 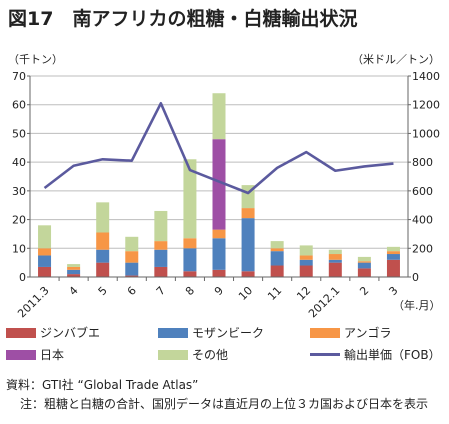 I want to click on x-tick-label: 3, so click(x=393, y=291).